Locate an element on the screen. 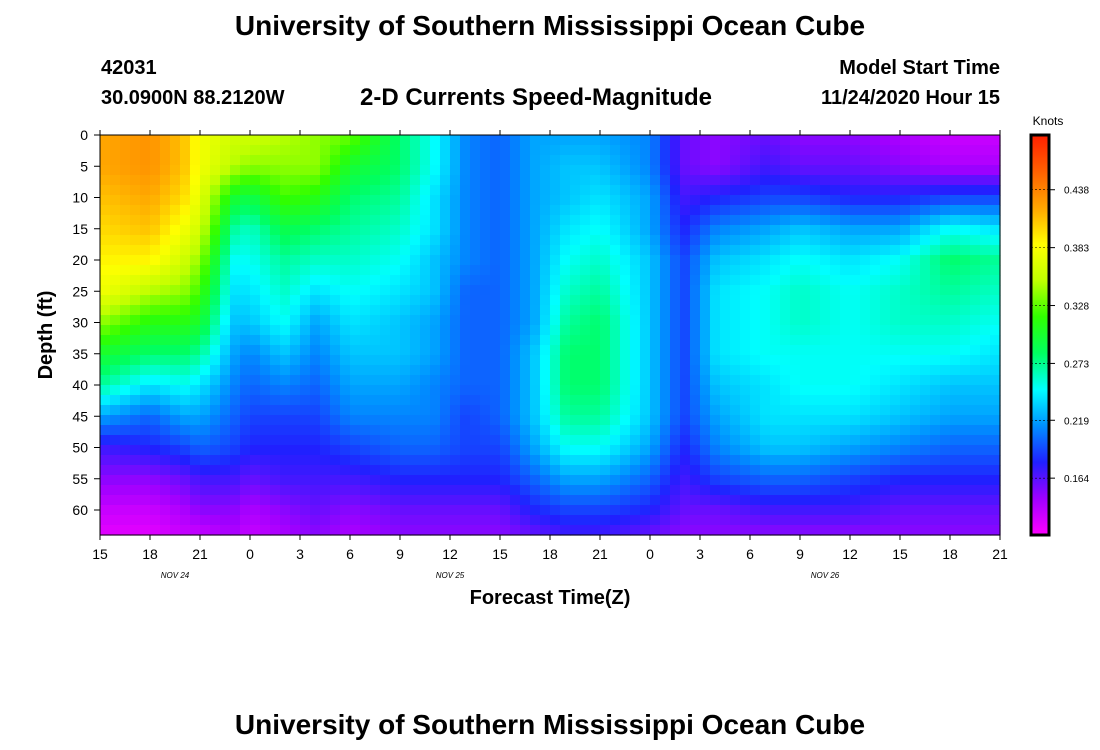  x-tick-label: 21 is located at coordinates (600, 554).